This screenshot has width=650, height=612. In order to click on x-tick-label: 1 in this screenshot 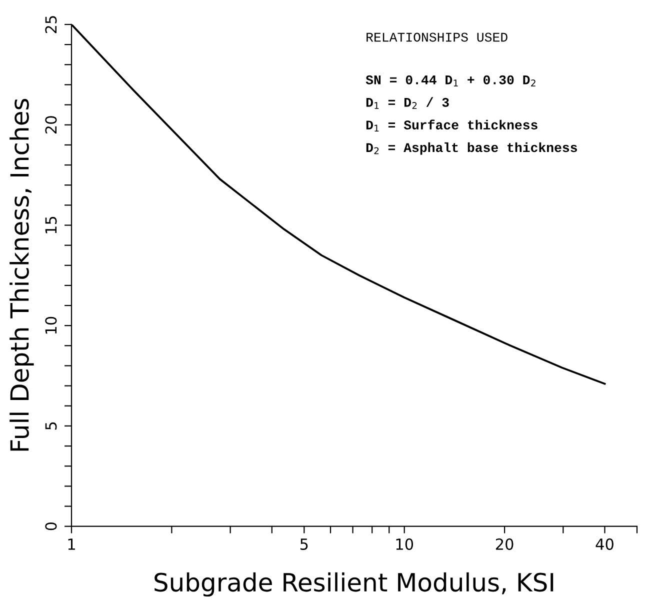, I will do `click(71, 544)`.